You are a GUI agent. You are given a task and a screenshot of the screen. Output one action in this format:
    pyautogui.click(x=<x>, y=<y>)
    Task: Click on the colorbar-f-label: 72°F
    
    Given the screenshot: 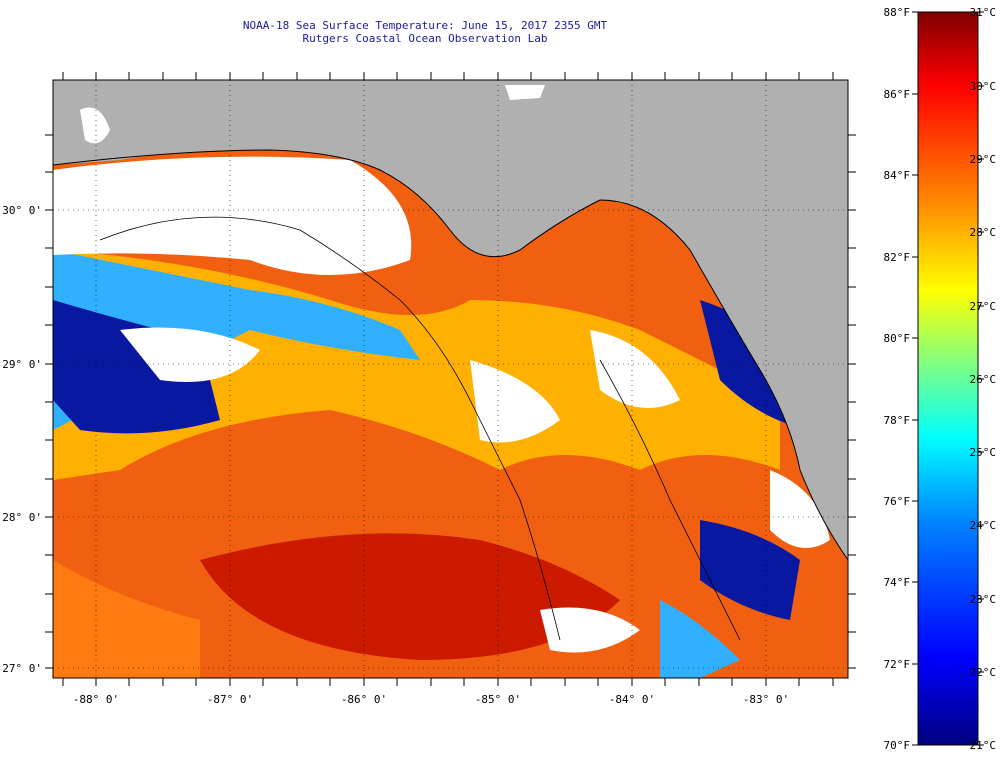 What is the action you would take?
    pyautogui.click(x=897, y=664)
    